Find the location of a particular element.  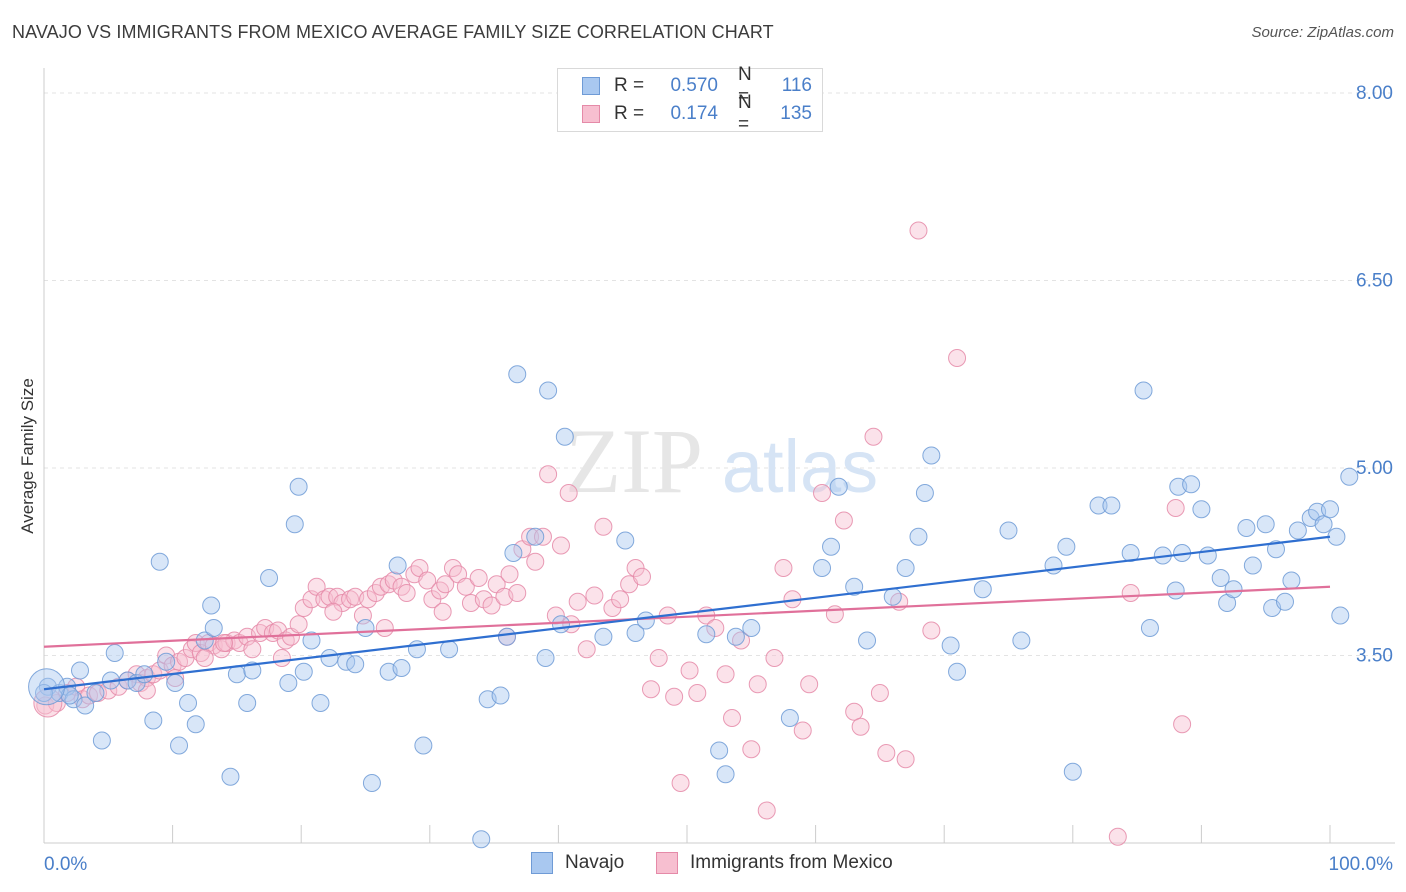

legend-item-navajo: Navajo is located at coordinates (577, 863).